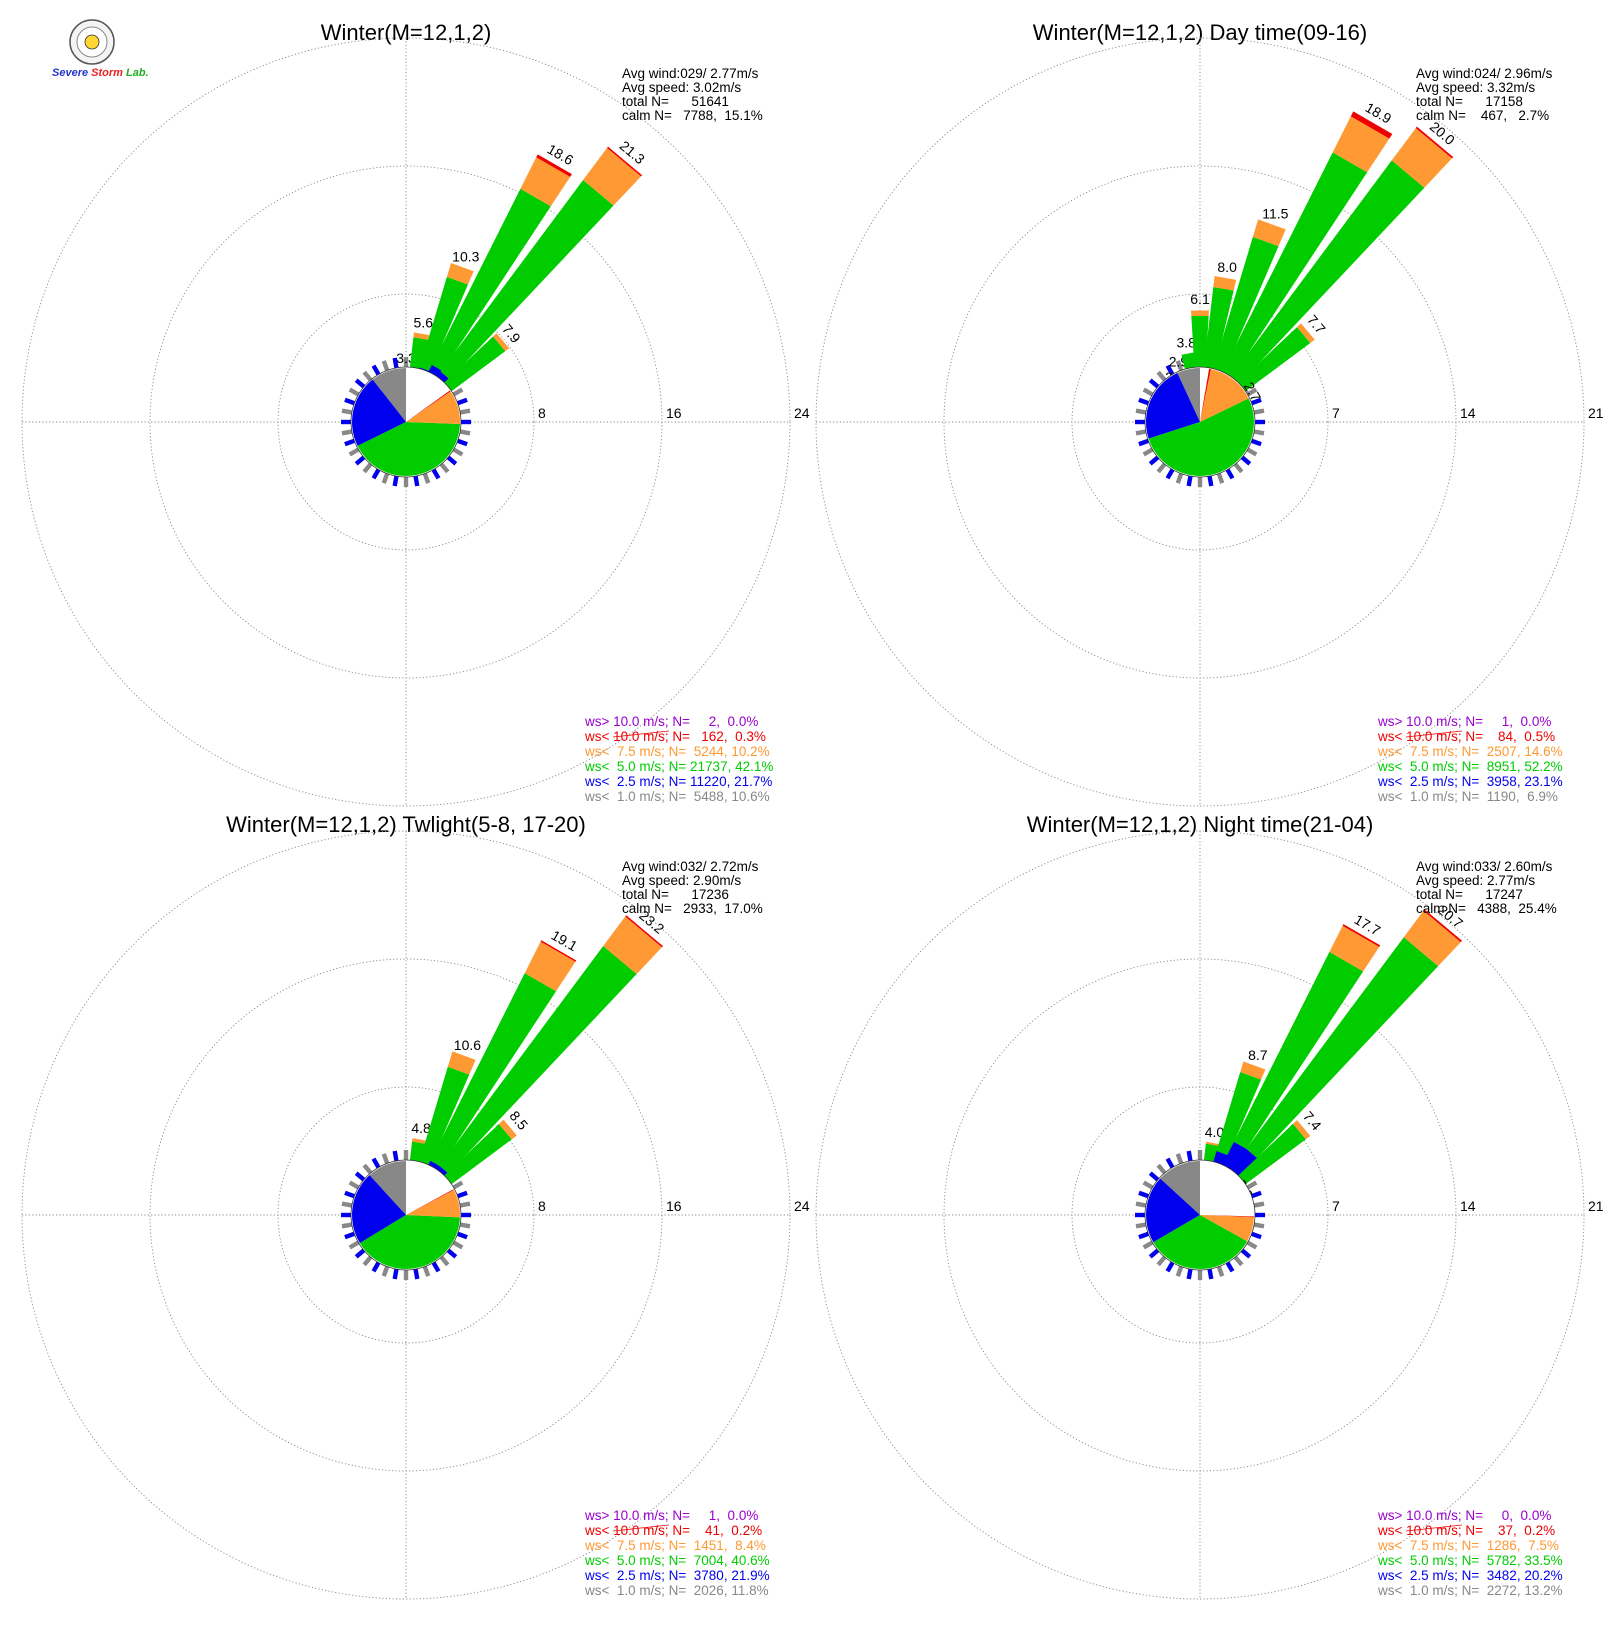 This screenshot has width=1620, height=1640. Describe the element at coordinates (1468, 413) in the screenshot. I see `ring-label: 14` at that location.